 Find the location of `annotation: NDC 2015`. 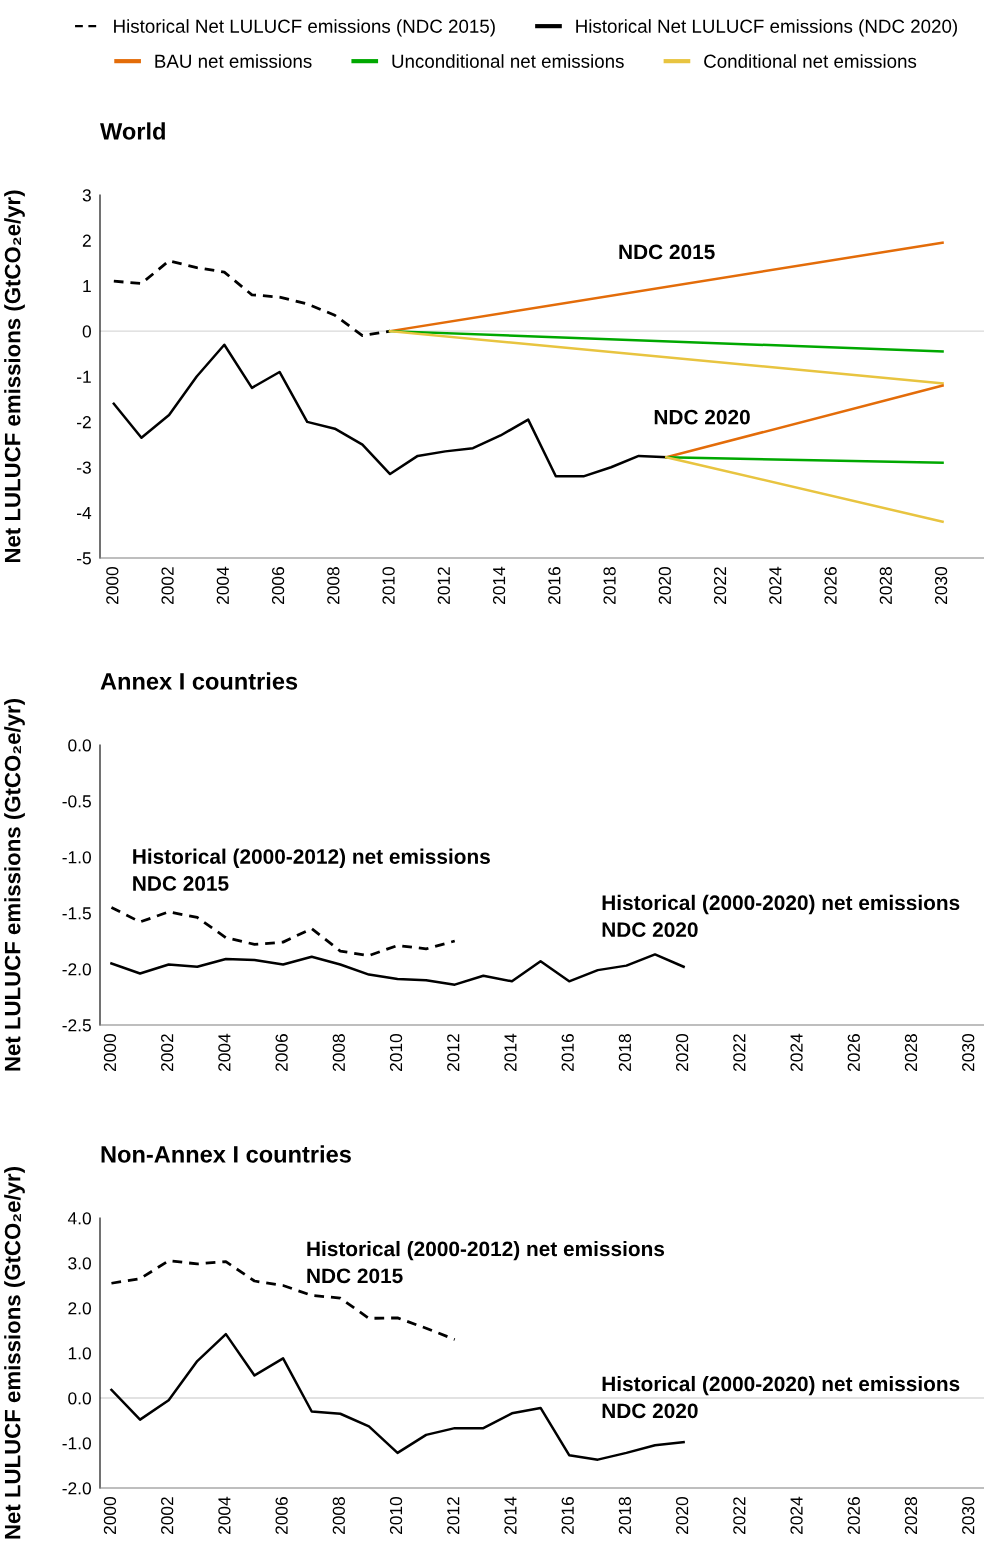

annotation: NDC 2015 is located at coordinates (667, 252).